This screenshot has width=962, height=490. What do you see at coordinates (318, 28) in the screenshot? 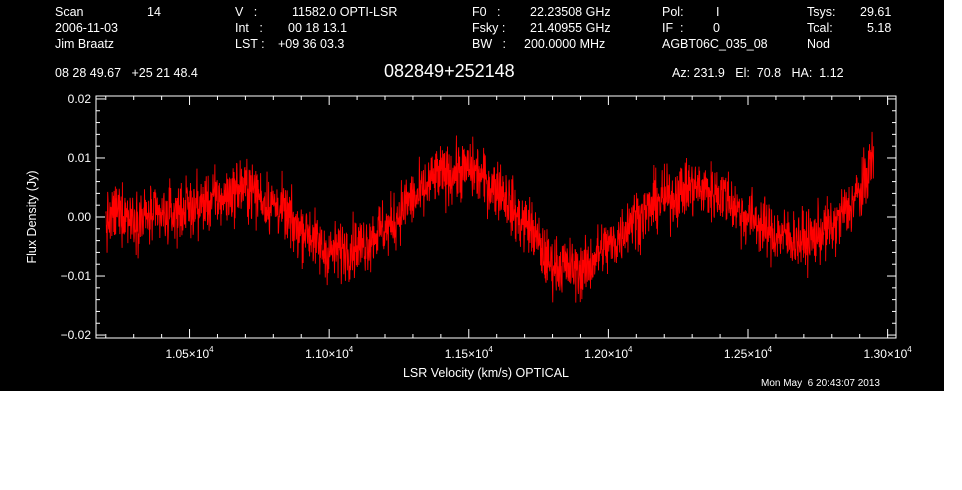
I see `integration-value: 00 18 13.1` at bounding box center [318, 28].